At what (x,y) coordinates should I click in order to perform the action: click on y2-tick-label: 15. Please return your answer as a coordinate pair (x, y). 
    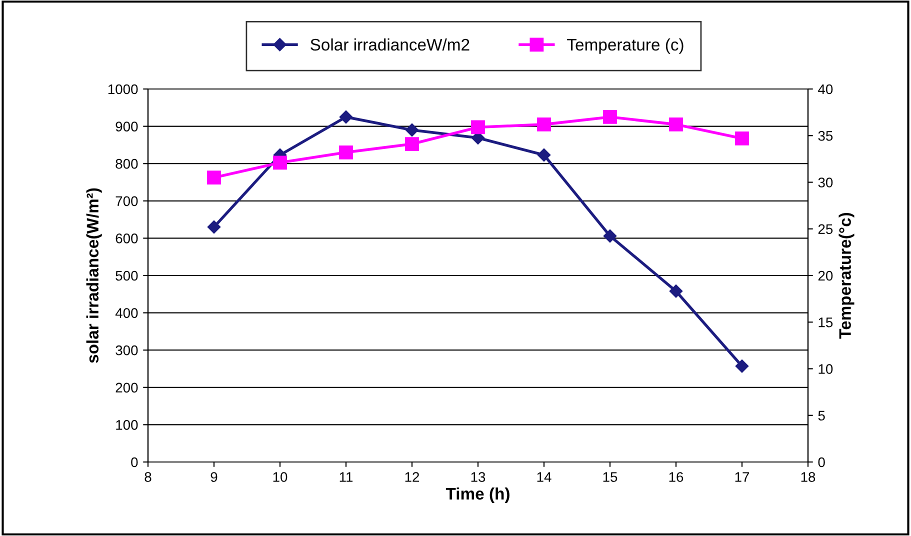
    Looking at the image, I should click on (825, 323).